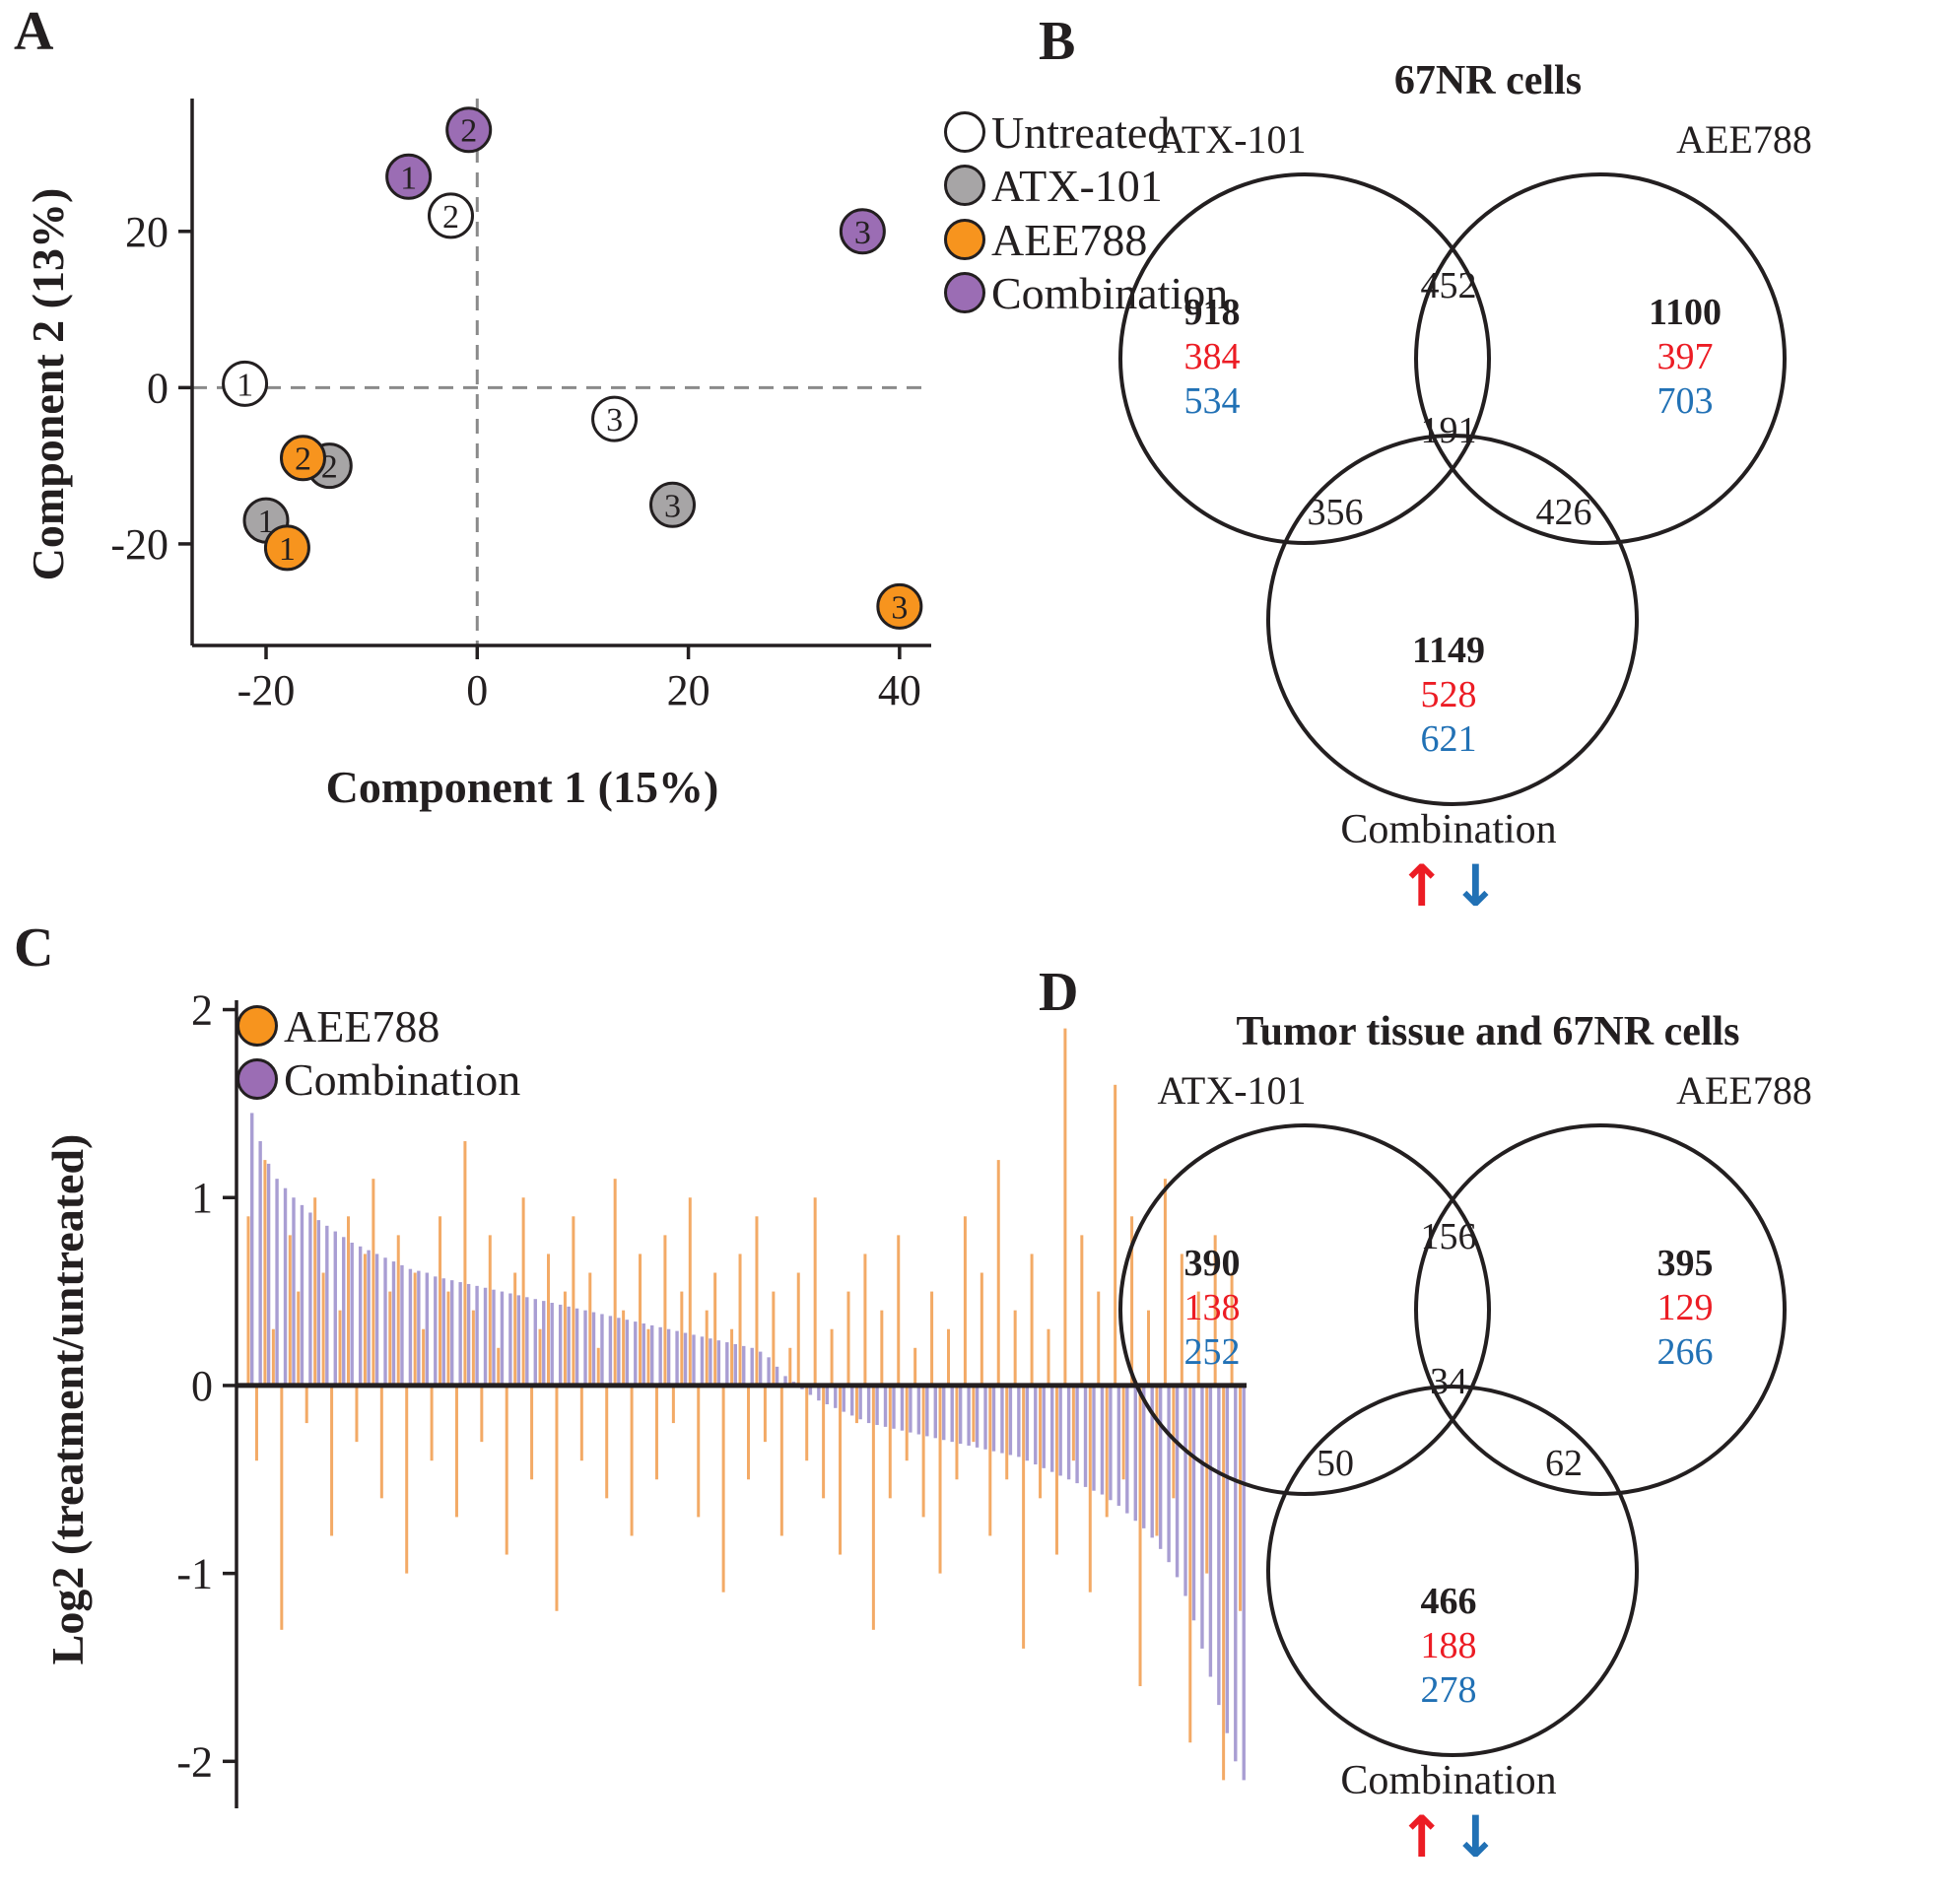 The width and height of the screenshot is (1960, 1898). Describe the element at coordinates (1448, 738) in the screenshot. I see `venn-b-comb-only-down: 621` at that location.